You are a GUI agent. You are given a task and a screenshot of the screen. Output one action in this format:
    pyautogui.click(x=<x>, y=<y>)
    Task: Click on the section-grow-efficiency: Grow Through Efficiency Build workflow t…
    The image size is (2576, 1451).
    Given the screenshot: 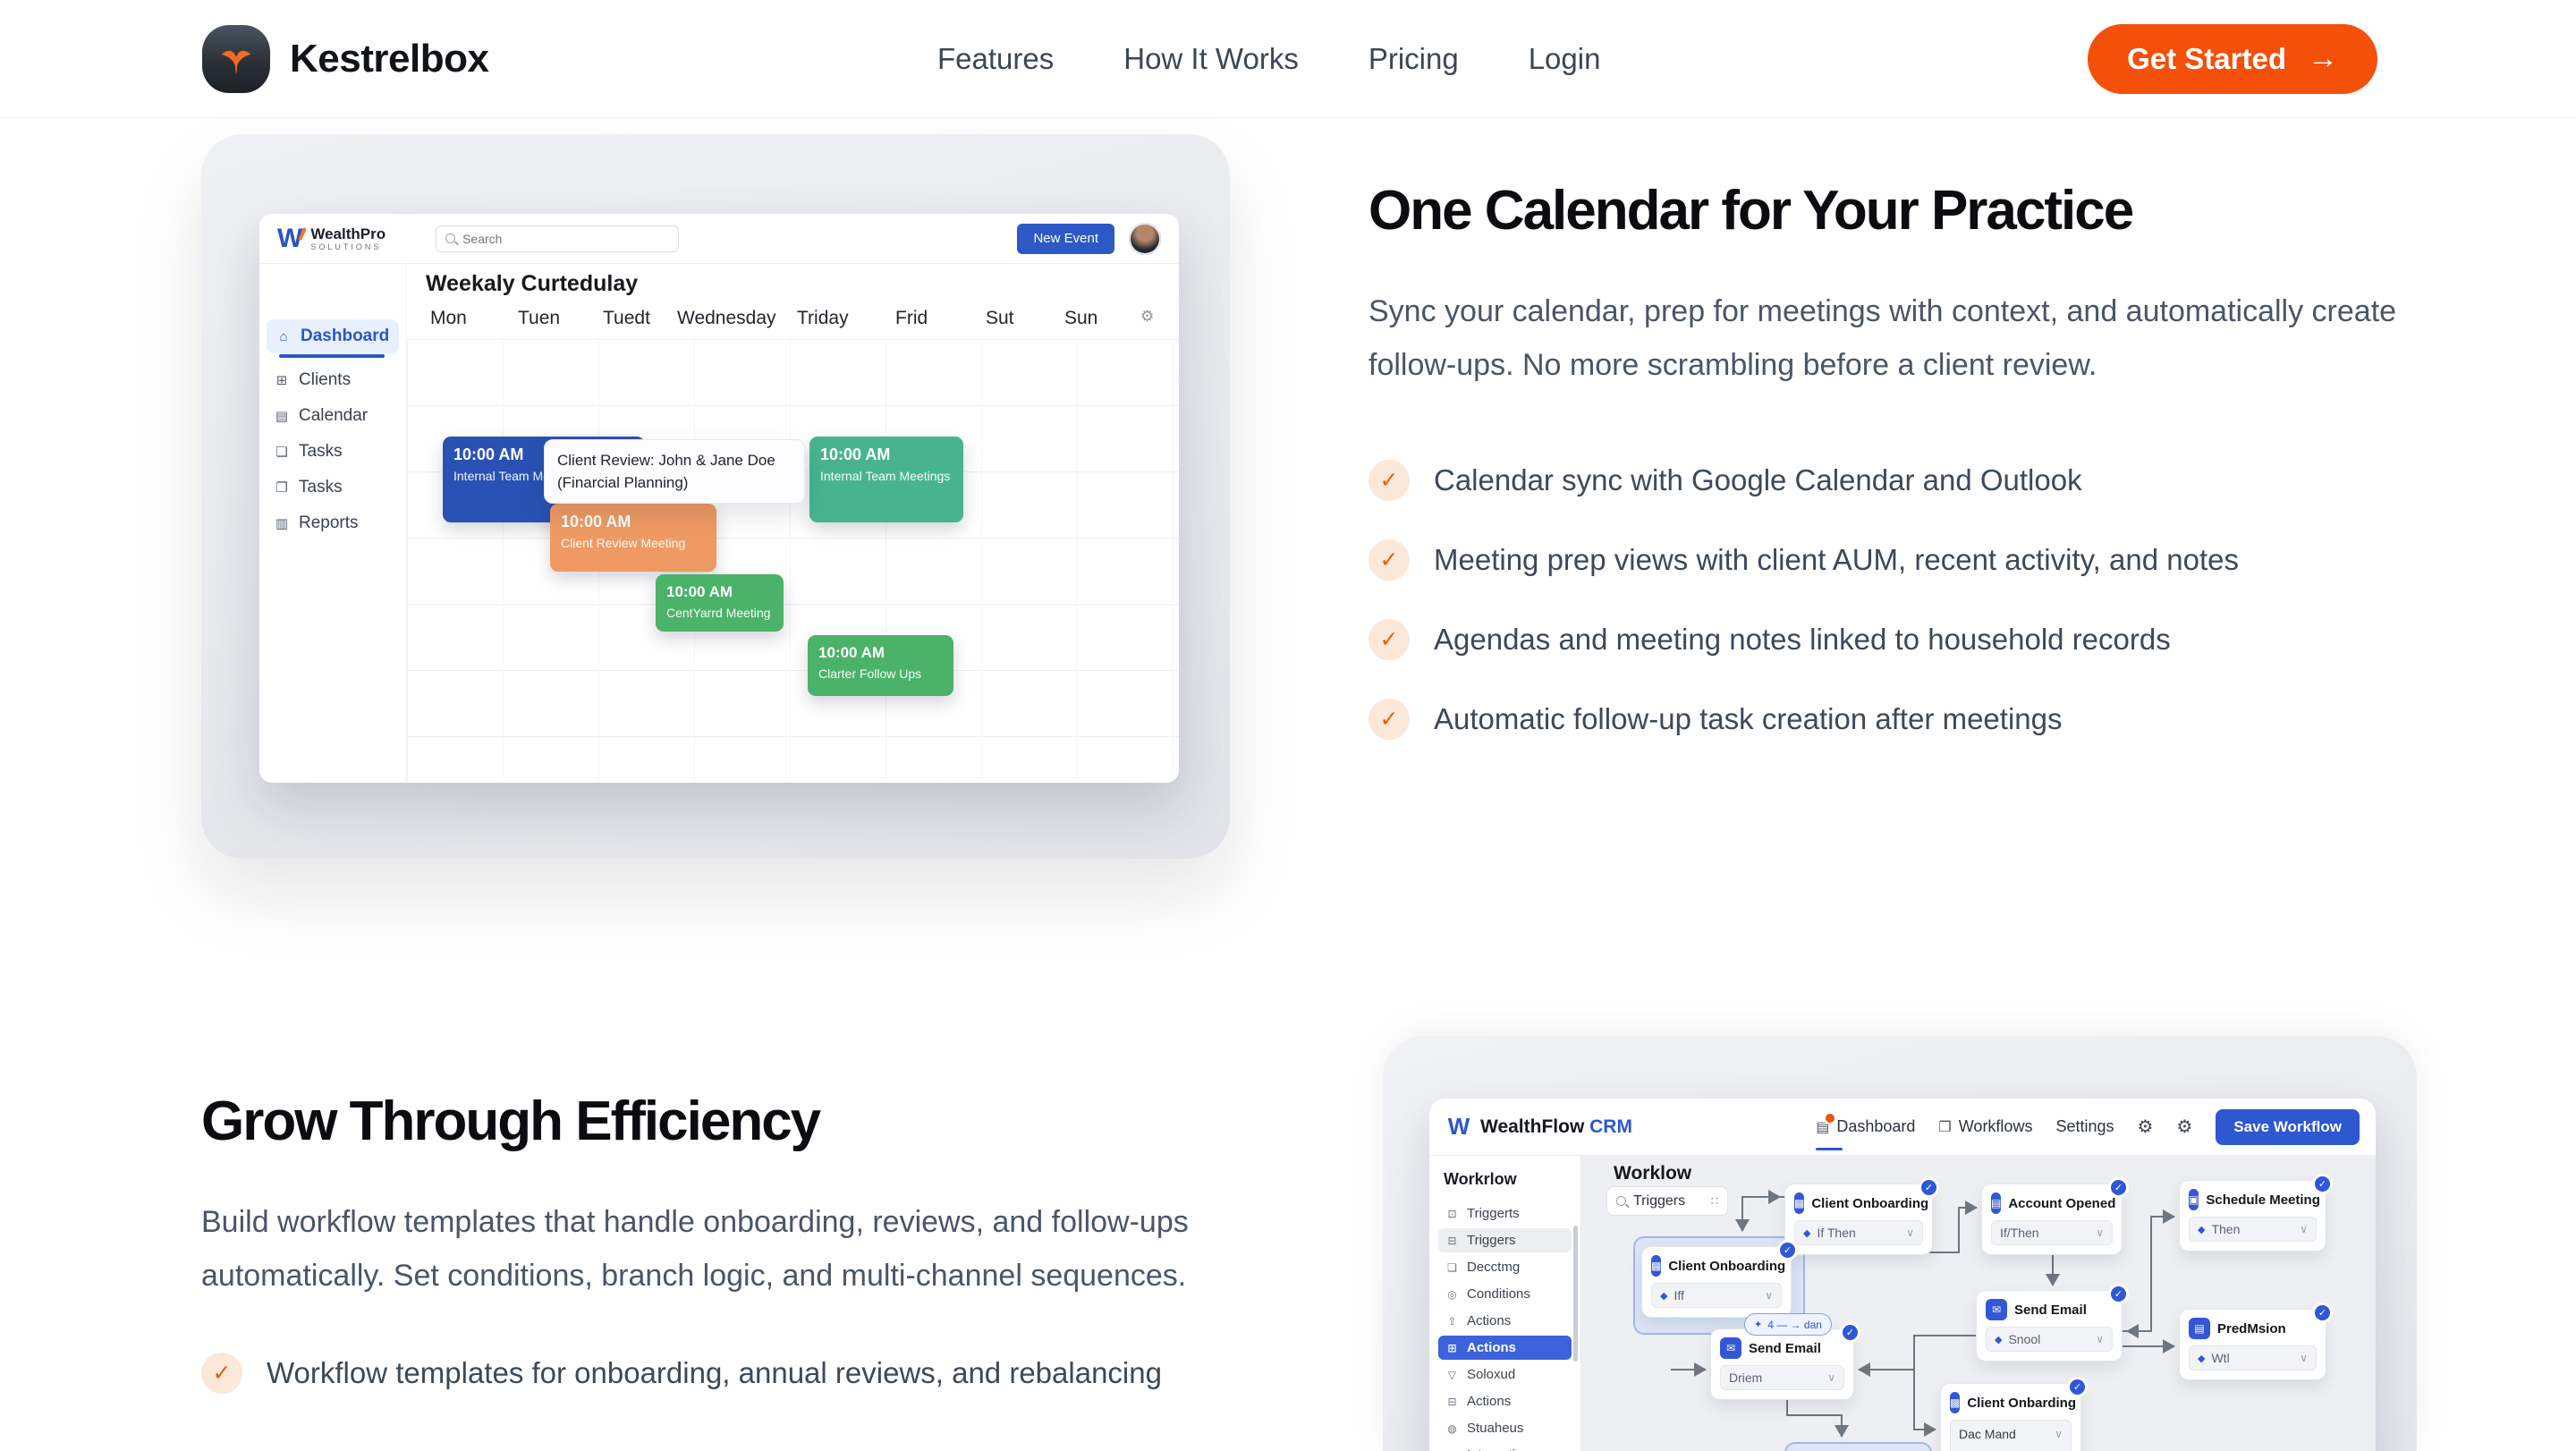 What is the action you would take?
    pyautogui.click(x=742, y=1261)
    